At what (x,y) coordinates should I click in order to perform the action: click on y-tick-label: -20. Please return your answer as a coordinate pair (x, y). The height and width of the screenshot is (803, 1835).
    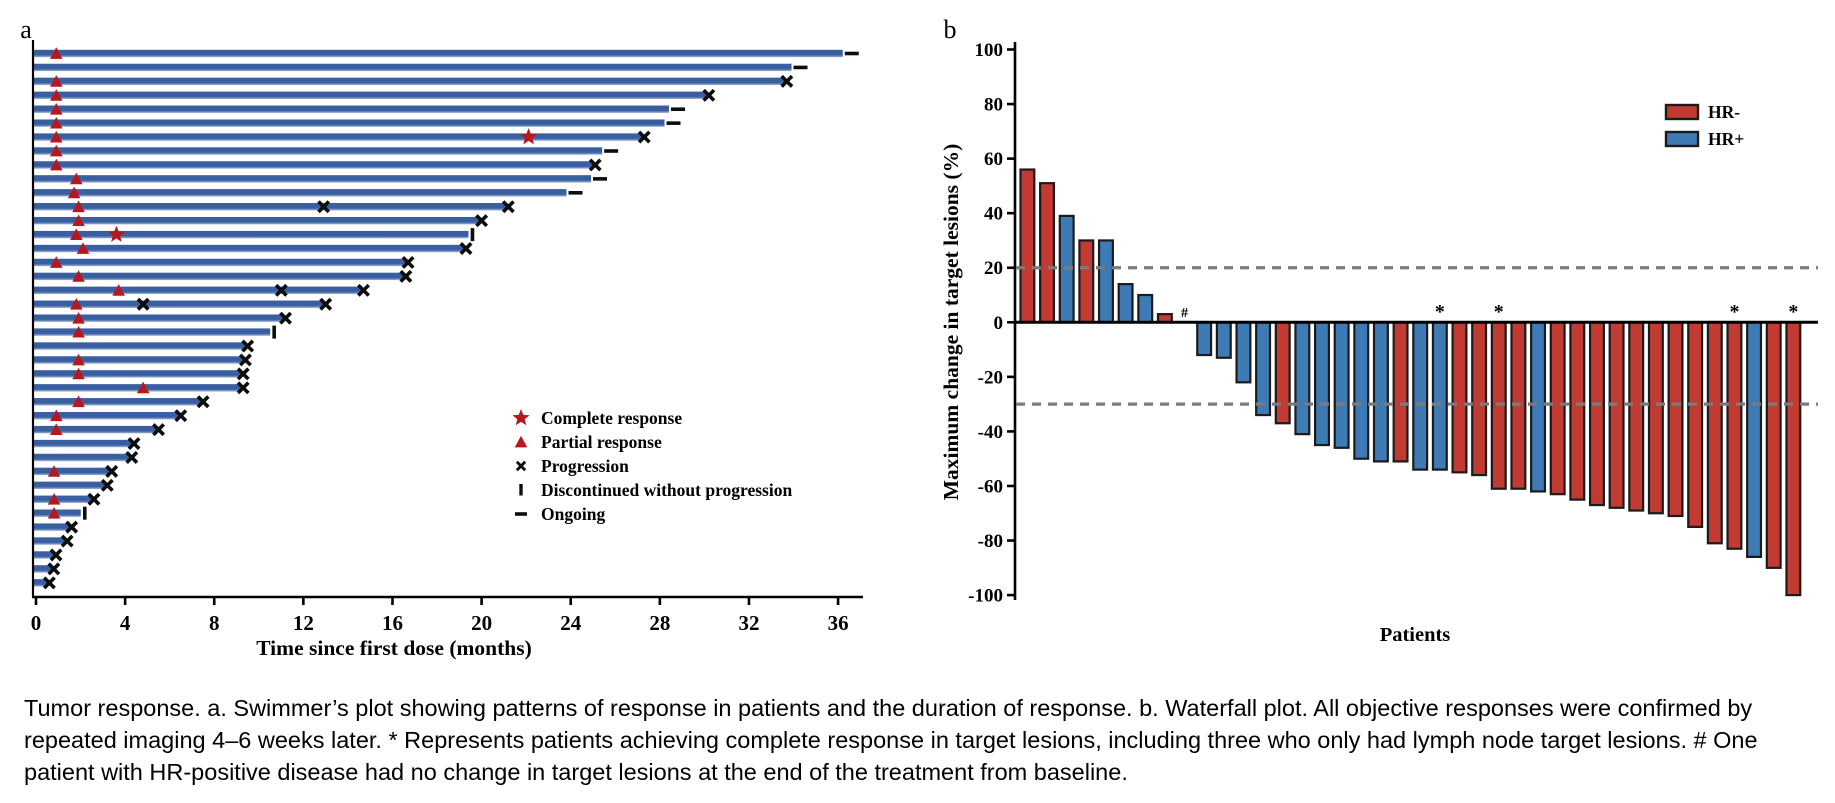
    Looking at the image, I should click on (990, 377).